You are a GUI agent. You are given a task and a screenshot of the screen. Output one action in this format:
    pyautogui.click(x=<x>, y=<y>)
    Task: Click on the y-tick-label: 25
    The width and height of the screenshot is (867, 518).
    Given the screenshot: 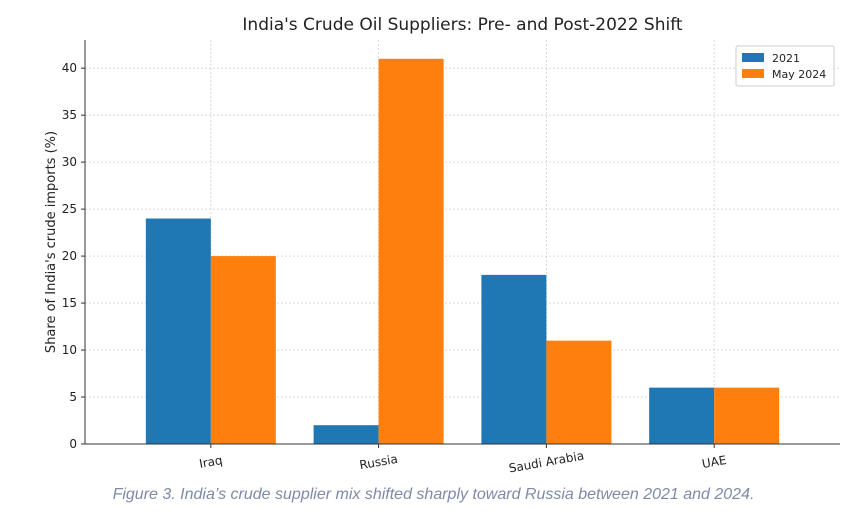 What is the action you would take?
    pyautogui.click(x=69, y=209)
    